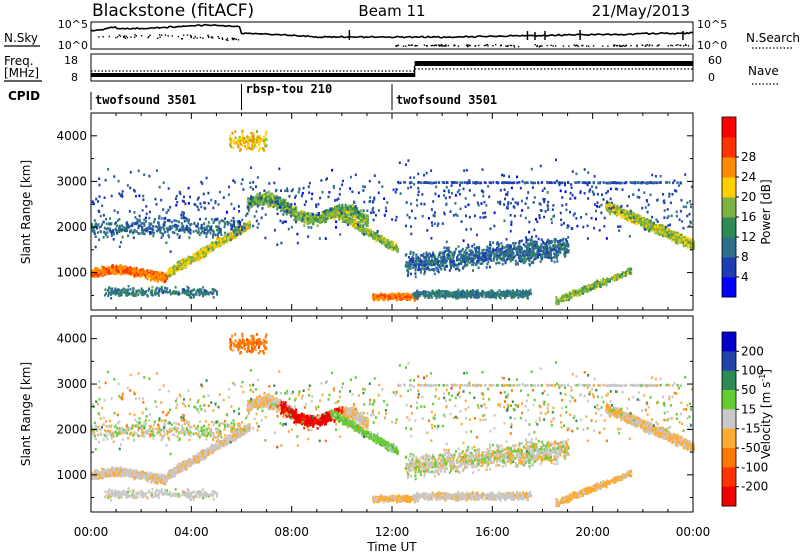  Describe the element at coordinates (19, 61) in the screenshot. I see `freq-label-1: Freq.` at that location.